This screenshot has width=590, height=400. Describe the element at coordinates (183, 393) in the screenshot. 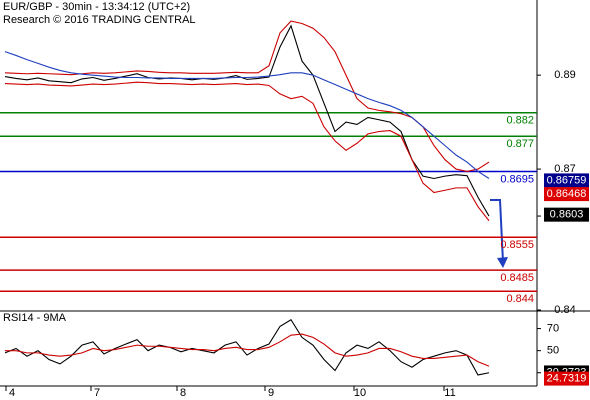

I see `x-tick-label: 8` at that location.